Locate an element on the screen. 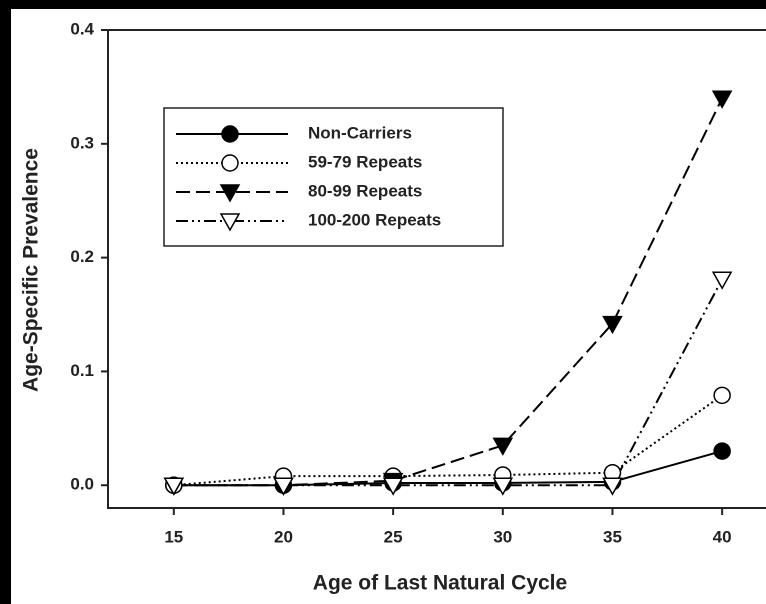 This screenshot has width=766, height=604. x-tick-label: 40 is located at coordinates (722, 536).